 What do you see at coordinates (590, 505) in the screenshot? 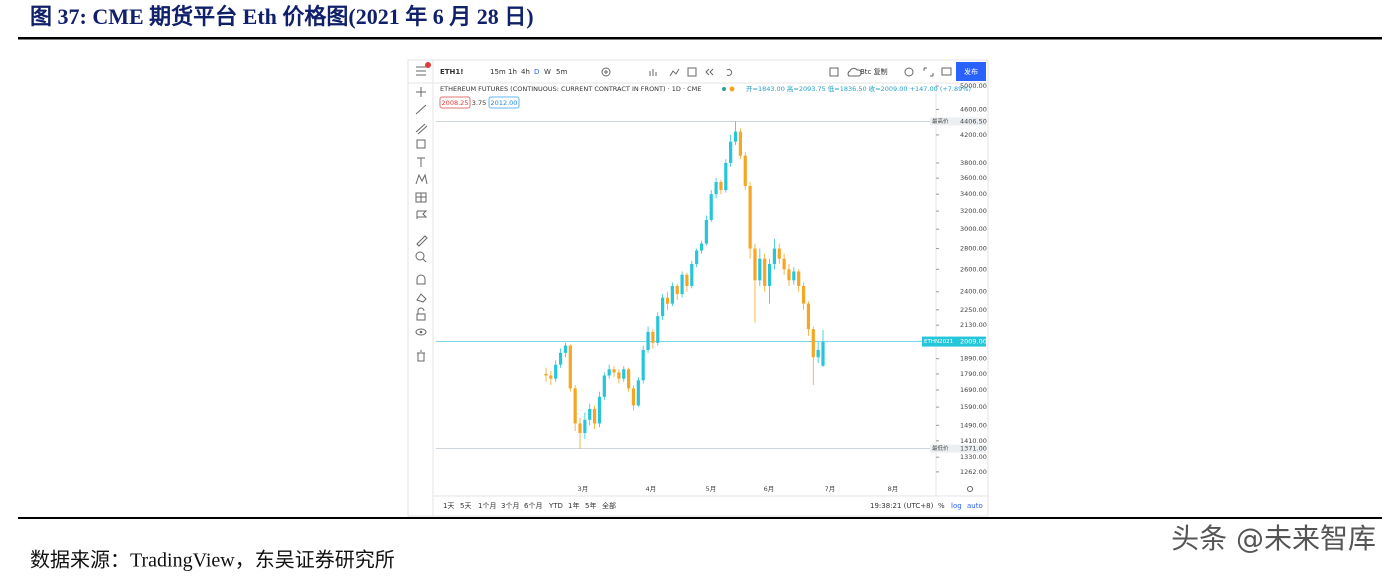
I see `range: 5年` at bounding box center [590, 505].